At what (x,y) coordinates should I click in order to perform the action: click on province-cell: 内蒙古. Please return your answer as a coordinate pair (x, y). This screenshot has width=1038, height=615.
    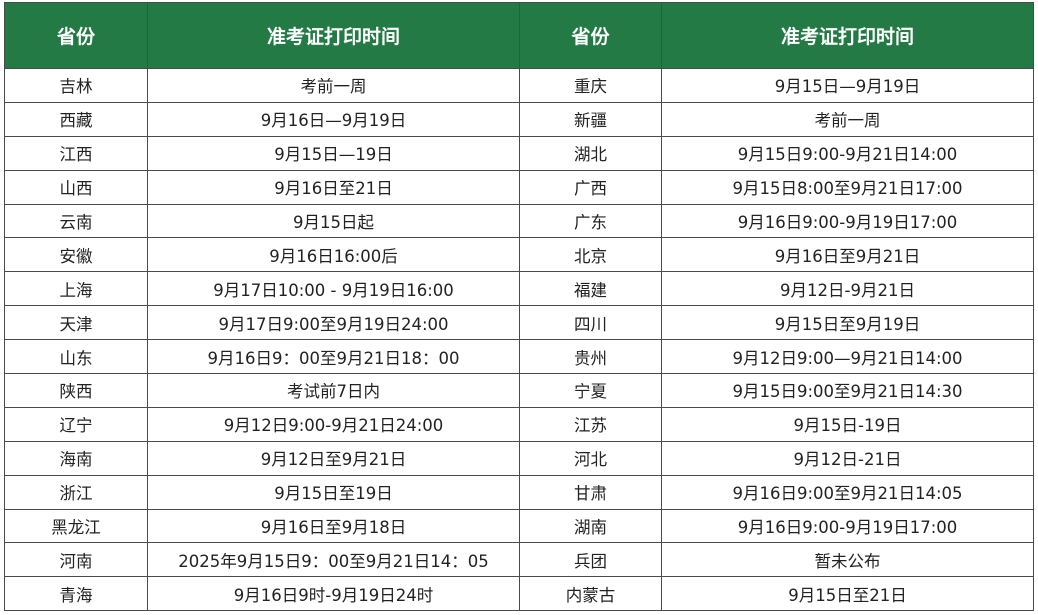
    Looking at the image, I should click on (590, 594).